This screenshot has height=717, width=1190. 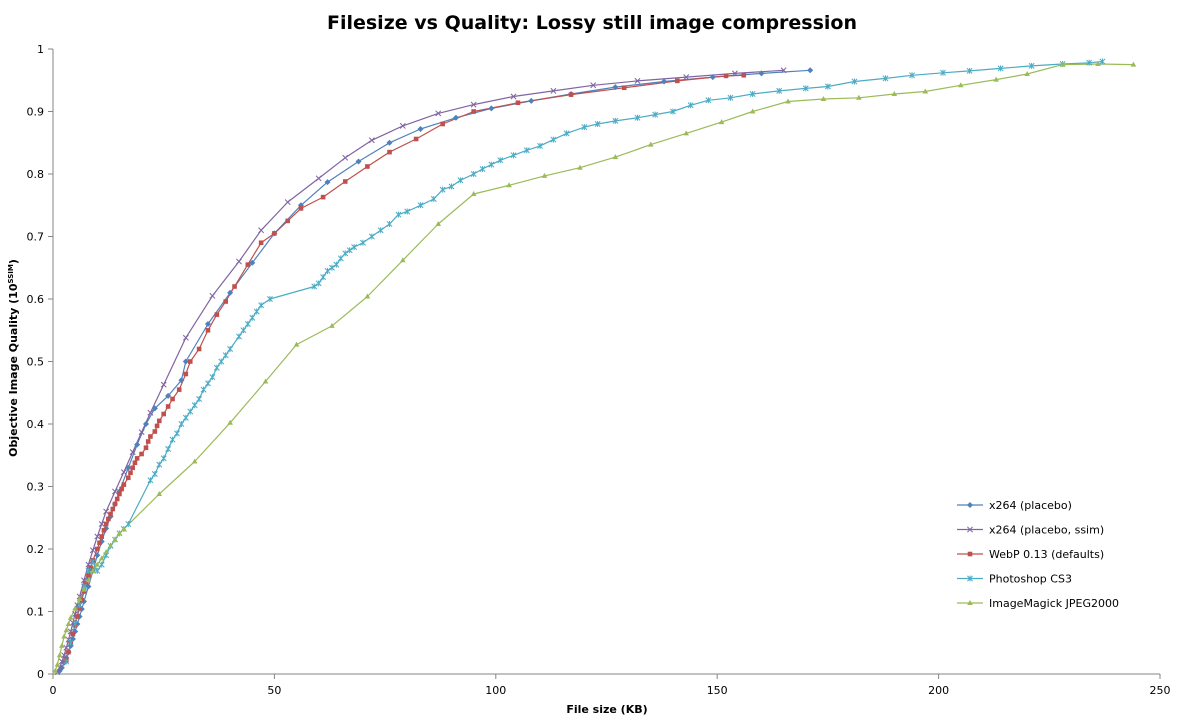 I want to click on y-tick-label: 0.3, so click(x=36, y=487).